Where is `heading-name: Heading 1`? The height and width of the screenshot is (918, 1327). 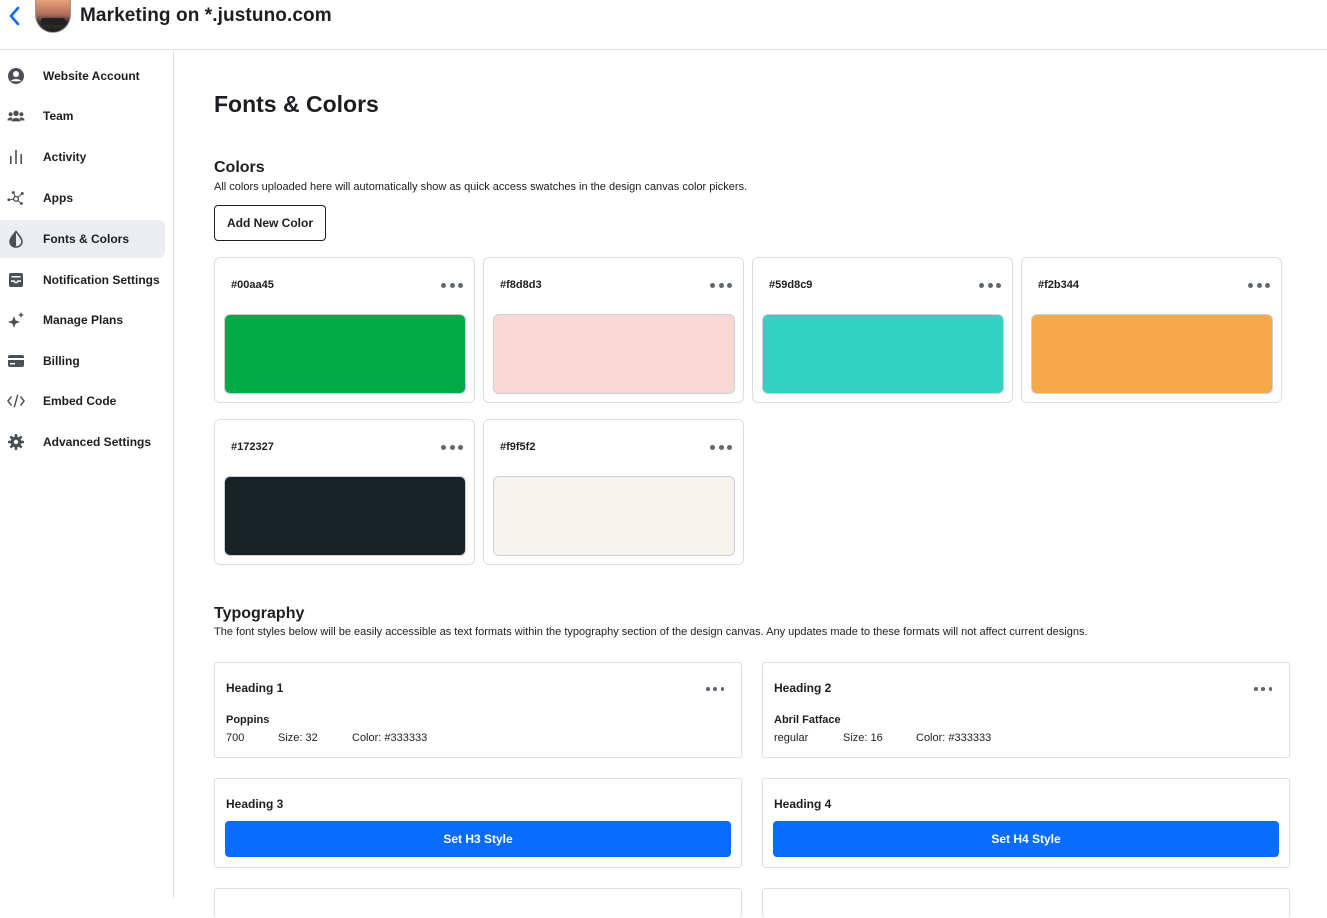
heading-name: Heading 1 is located at coordinates (255, 688).